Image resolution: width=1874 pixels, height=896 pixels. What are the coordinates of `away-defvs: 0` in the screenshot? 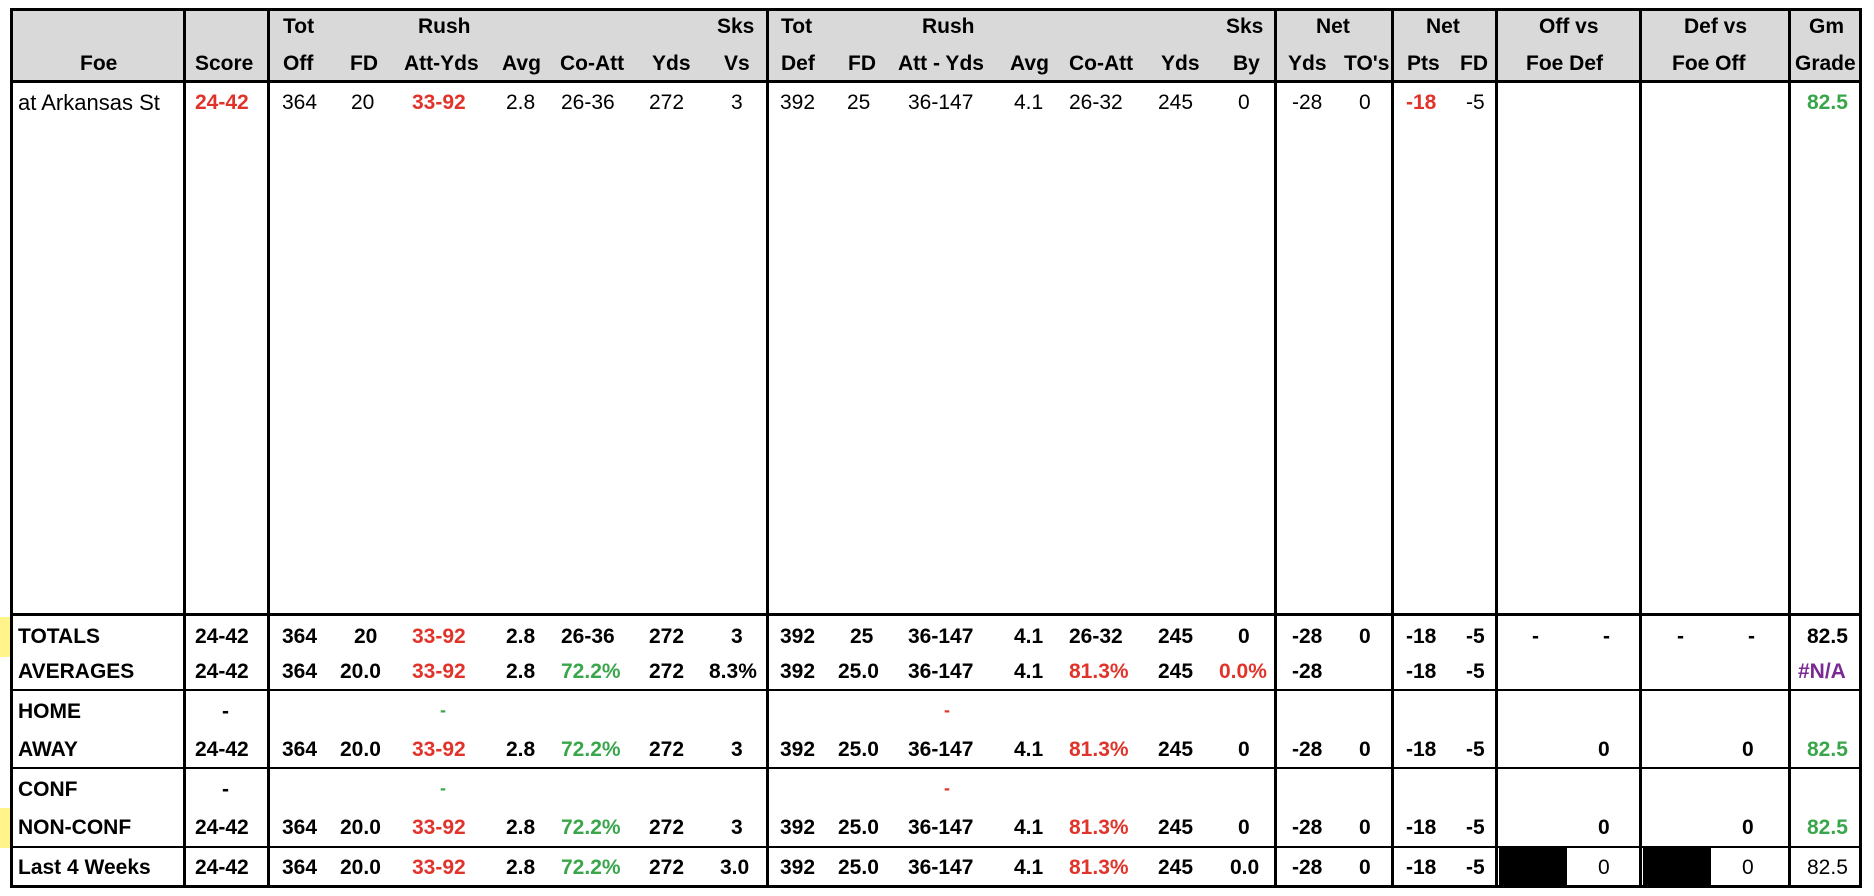 It's located at (1748, 749).